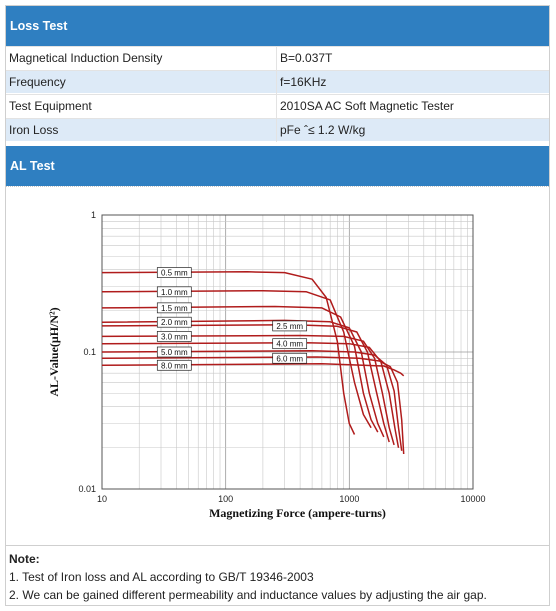 This screenshot has height=611, width=556. Describe the element at coordinates (349, 499) in the screenshot. I see `x-tick-label: 1000` at that location.